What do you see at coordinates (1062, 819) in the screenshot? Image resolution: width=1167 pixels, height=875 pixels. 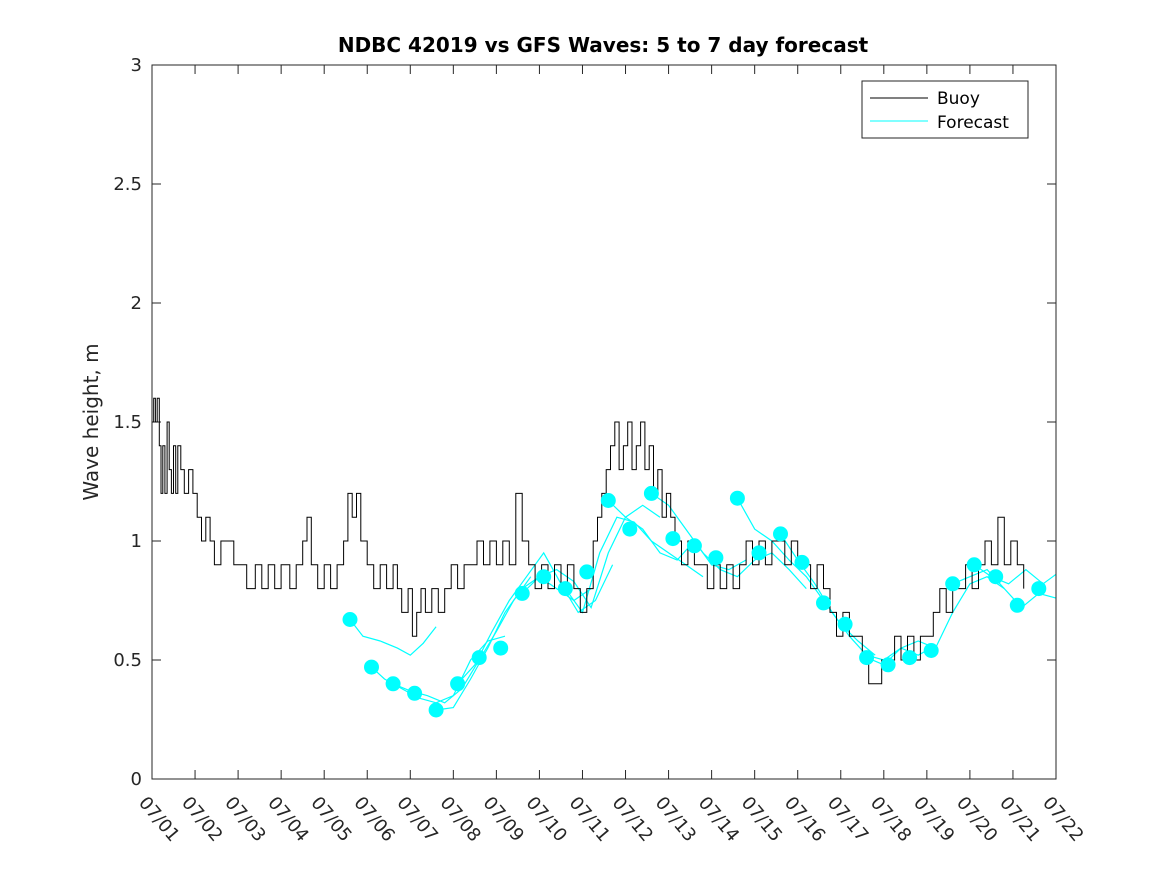 I see `x-tick-label: 07/22` at bounding box center [1062, 819].